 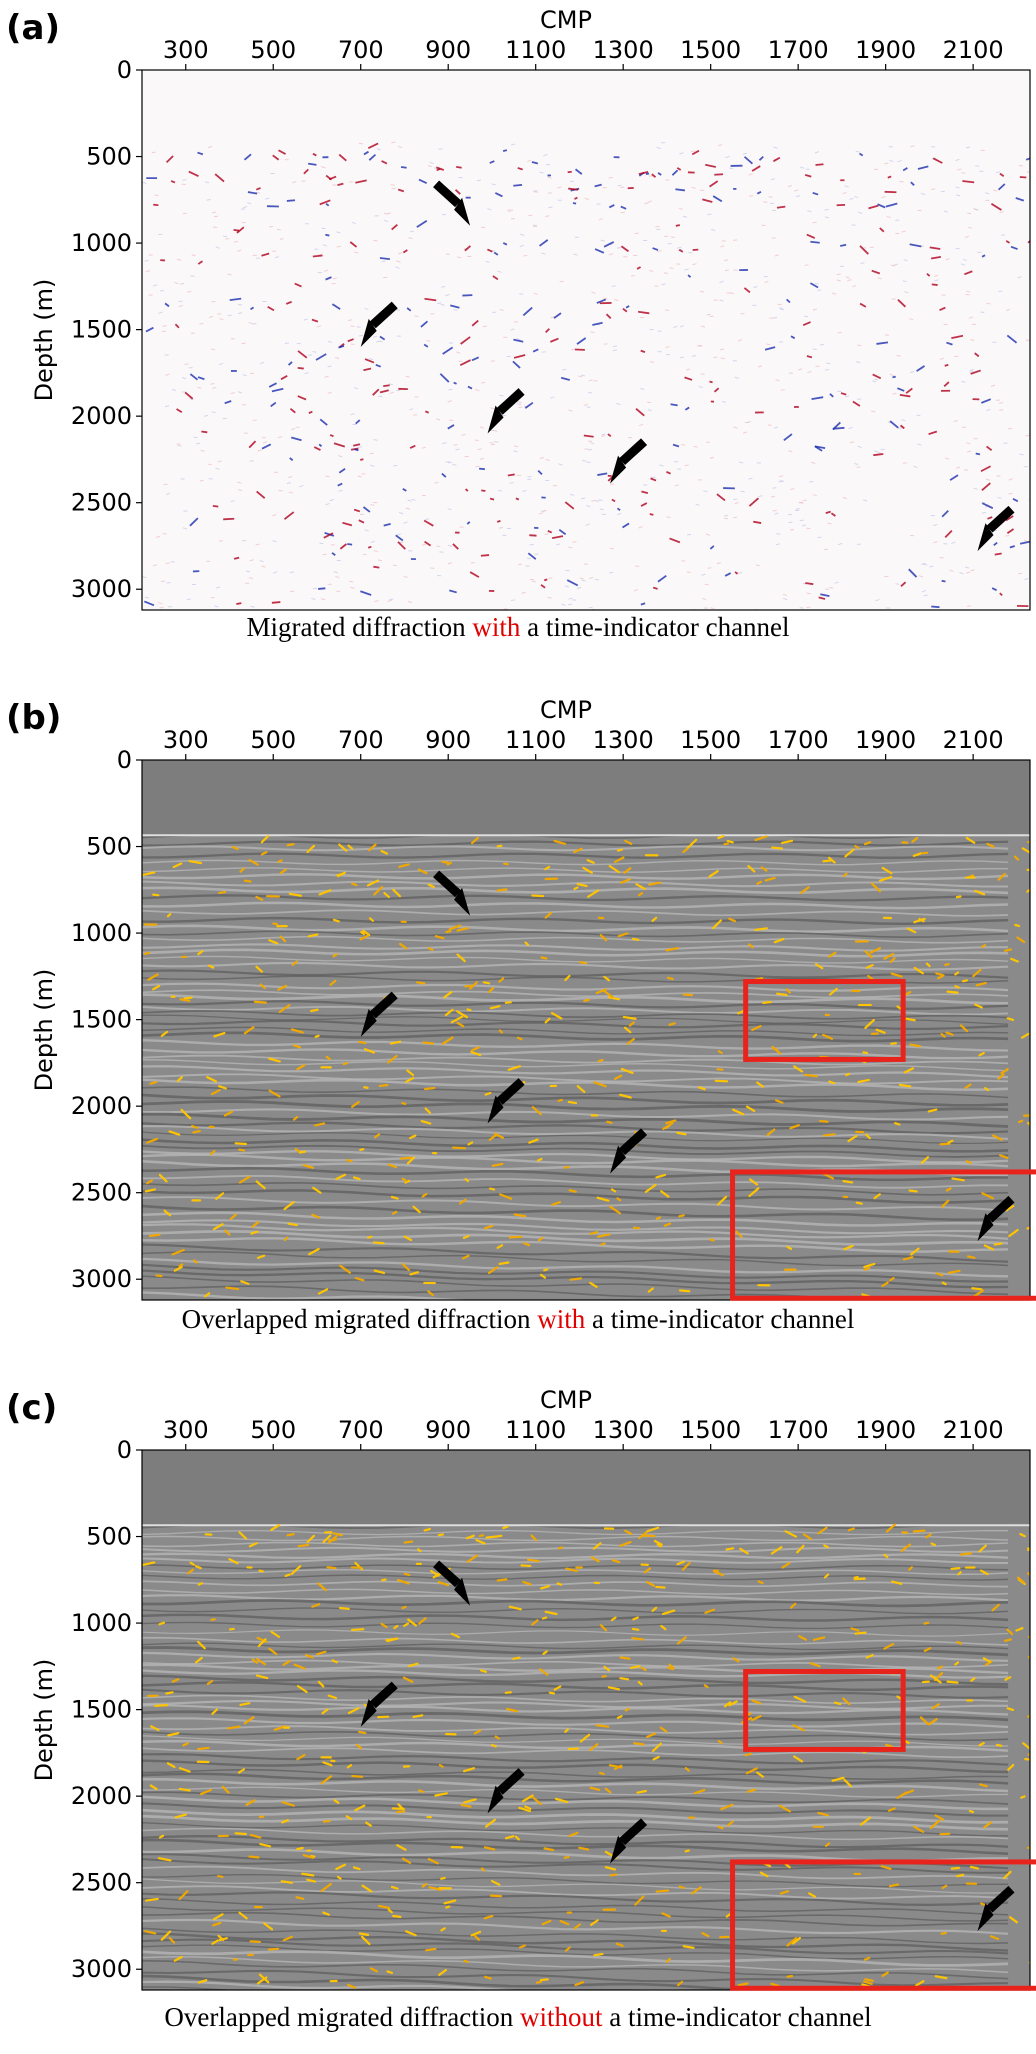 I want to click on panel-label: (c), so click(x=32, y=1408).